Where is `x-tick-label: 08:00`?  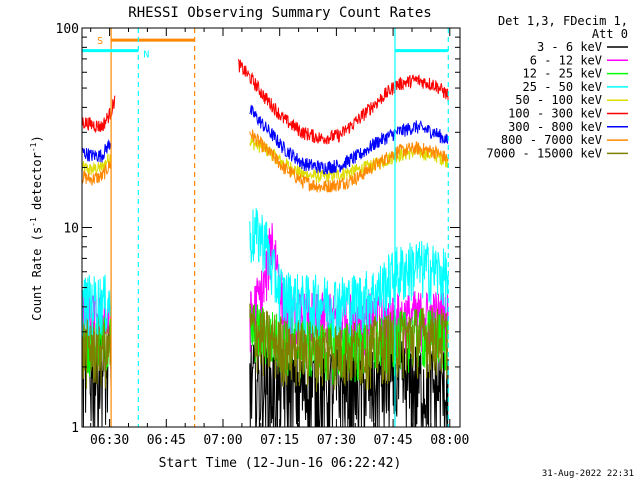 x-tick-label: 08:00 is located at coordinates (449, 440).